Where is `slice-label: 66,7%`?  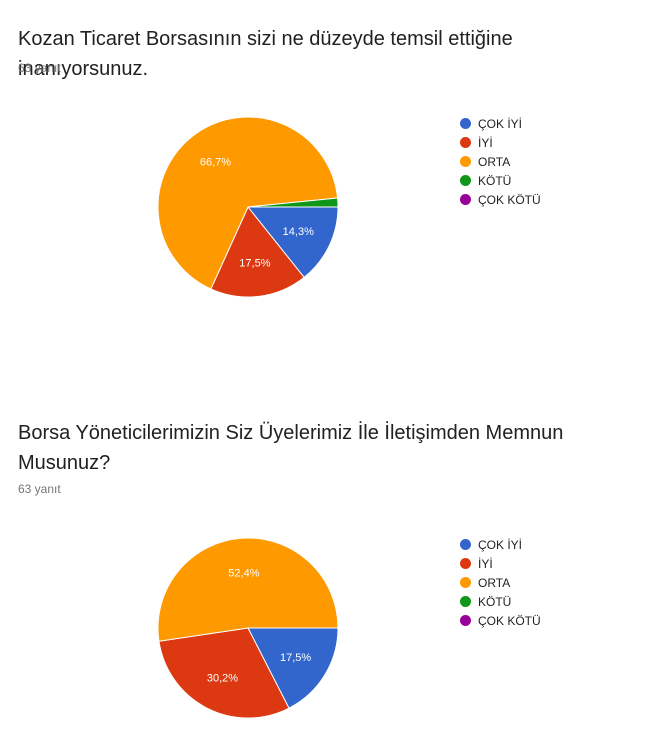 slice-label: 66,7% is located at coordinates (215, 163).